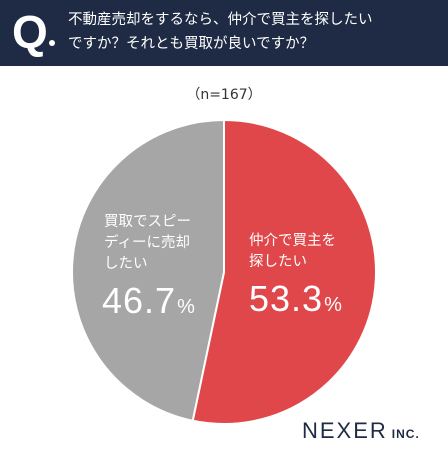  What do you see at coordinates (405, 434) in the screenshot?
I see `logo-sub: INC.` at bounding box center [405, 434].